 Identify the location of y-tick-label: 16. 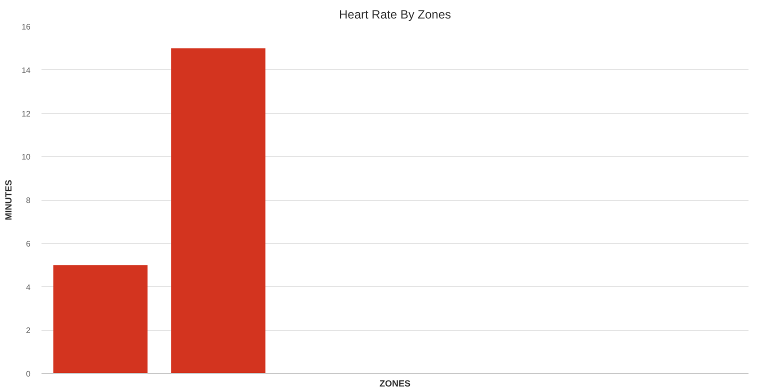
(27, 27).